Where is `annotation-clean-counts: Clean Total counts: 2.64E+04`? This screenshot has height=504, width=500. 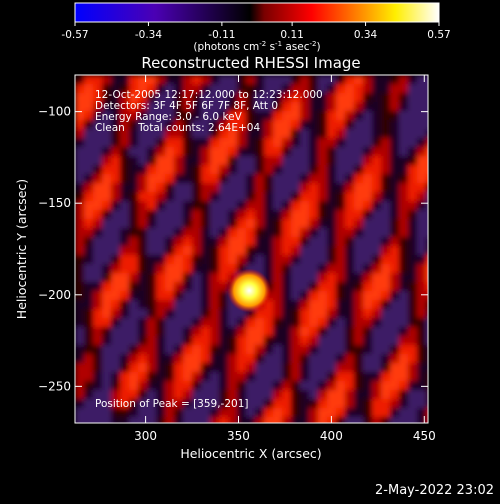
annotation-clean-counts: Clean Total counts: 2.64E+04 is located at coordinates (177, 128).